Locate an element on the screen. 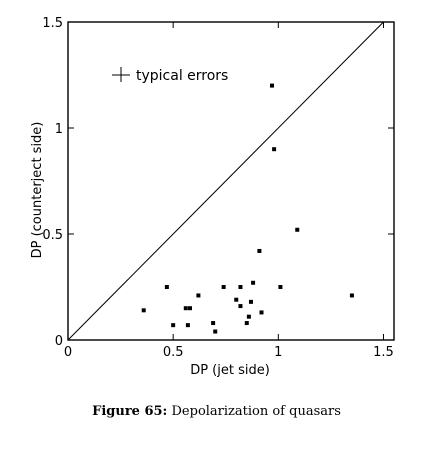 Image resolution: width=433 pixels, height=450 pixels. legend: typical errors is located at coordinates (170, 75).